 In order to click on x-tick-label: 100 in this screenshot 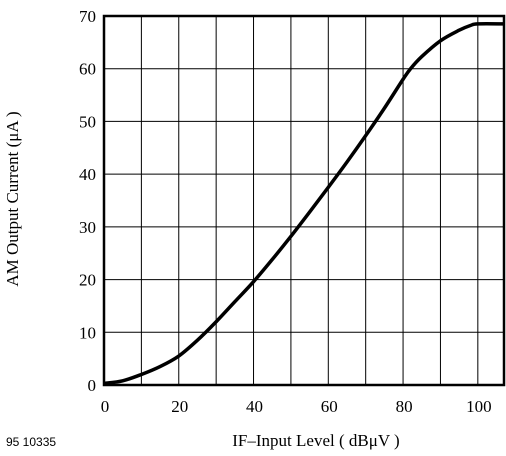, I will do `click(479, 406)`.